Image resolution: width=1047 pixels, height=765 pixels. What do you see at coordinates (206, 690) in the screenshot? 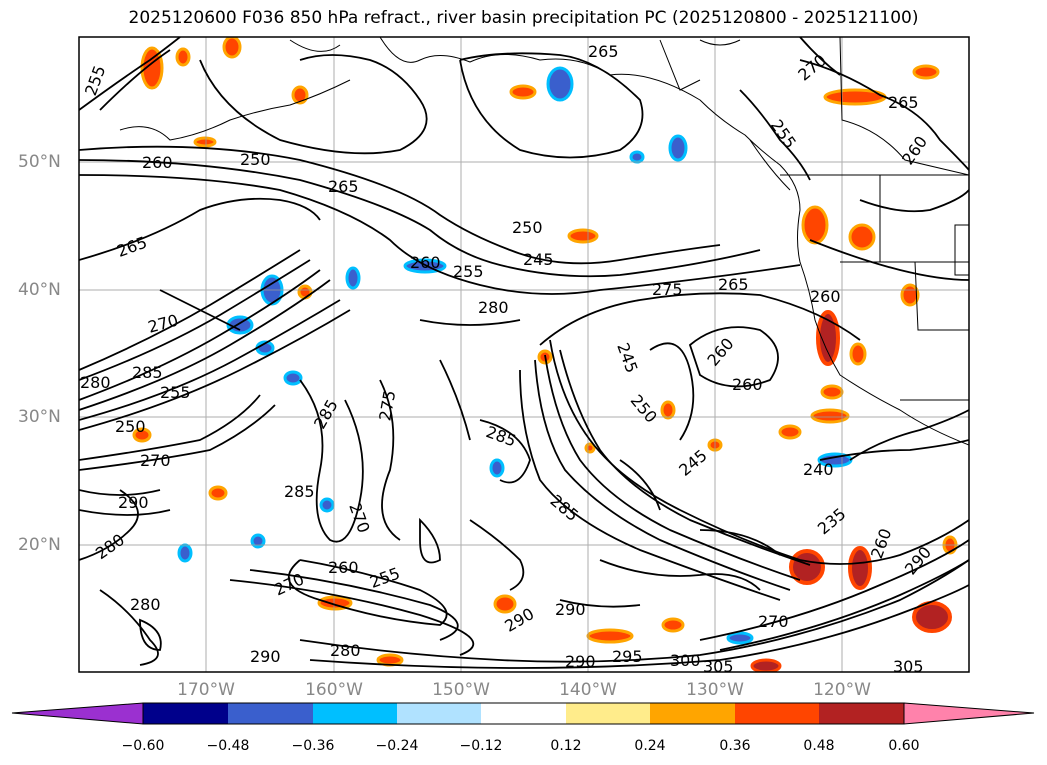
I see `lon-label: 170°W` at bounding box center [206, 690].